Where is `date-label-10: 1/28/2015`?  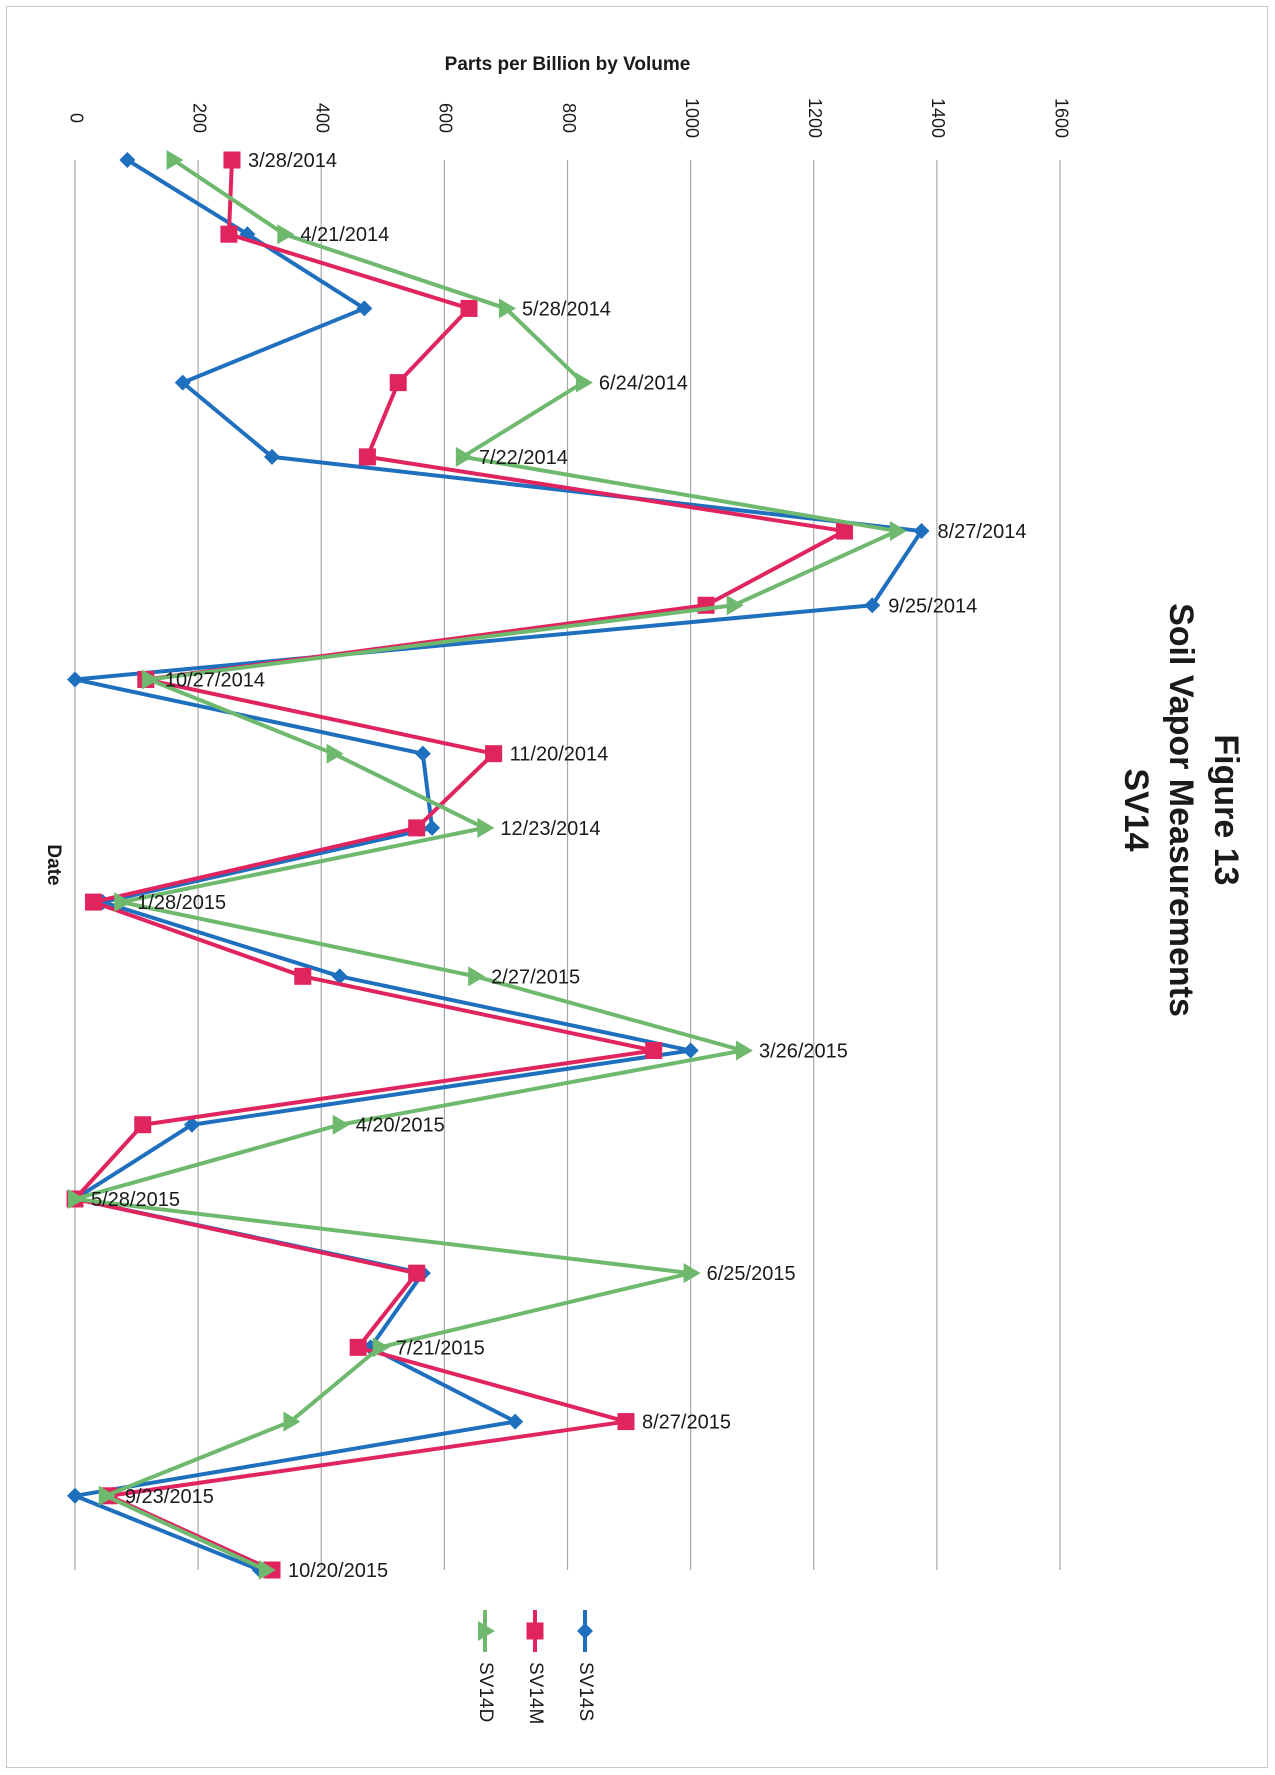 date-label-10: 1/28/2015 is located at coordinates (181, 903).